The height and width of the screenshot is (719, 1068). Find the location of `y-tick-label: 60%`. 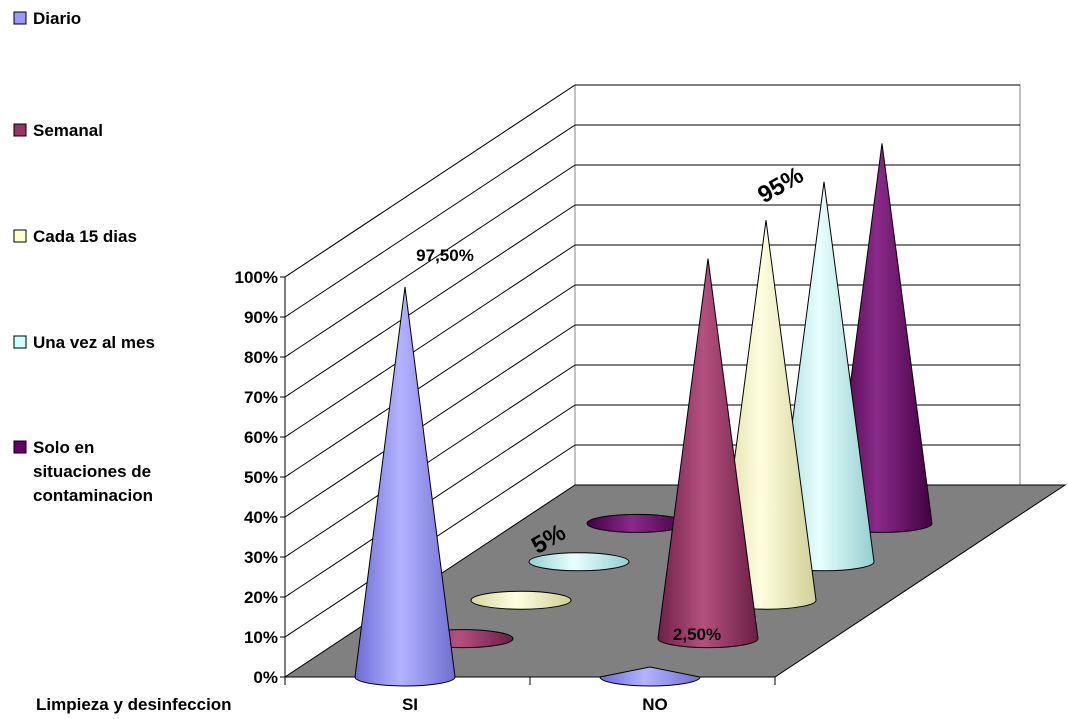

y-tick-label: 60% is located at coordinates (261, 437).